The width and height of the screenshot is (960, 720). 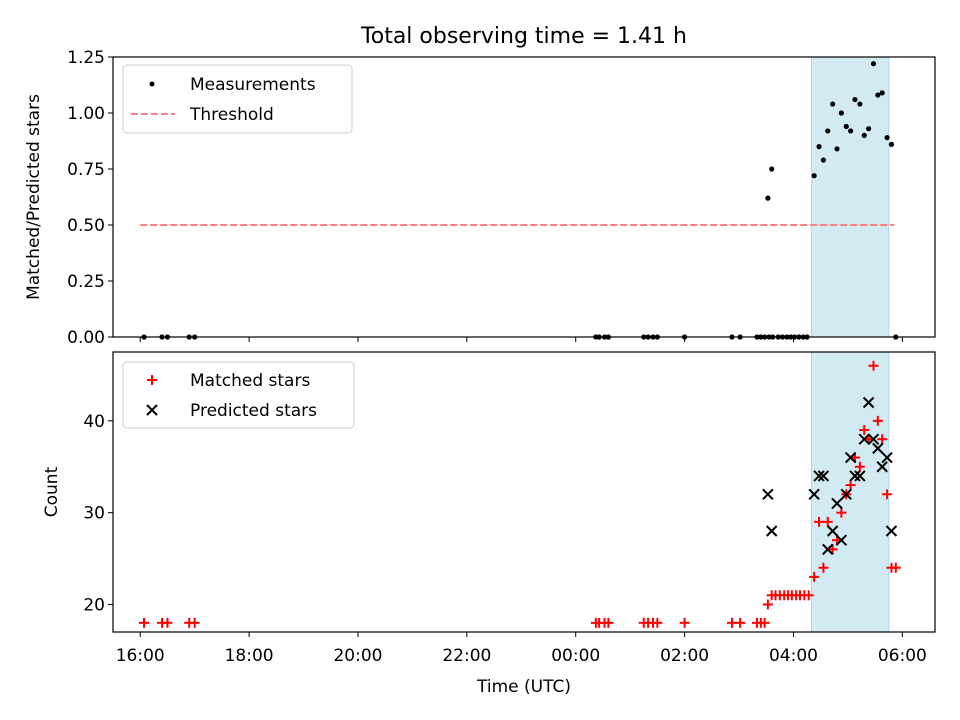 I want to click on x-tick-label: 22:00, so click(x=466, y=656).